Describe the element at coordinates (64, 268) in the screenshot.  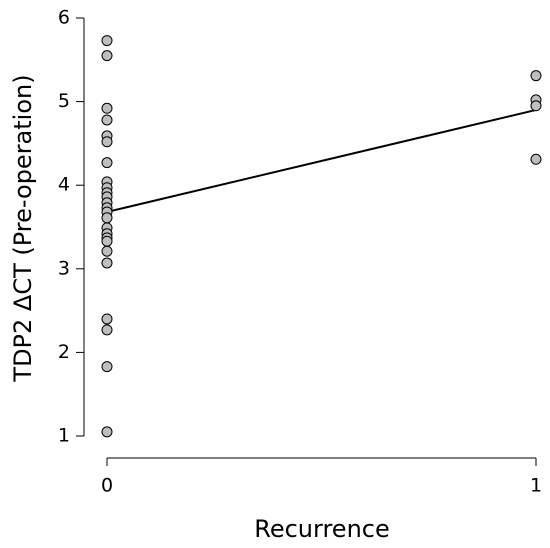
I see `y-tick-label: 3` at that location.